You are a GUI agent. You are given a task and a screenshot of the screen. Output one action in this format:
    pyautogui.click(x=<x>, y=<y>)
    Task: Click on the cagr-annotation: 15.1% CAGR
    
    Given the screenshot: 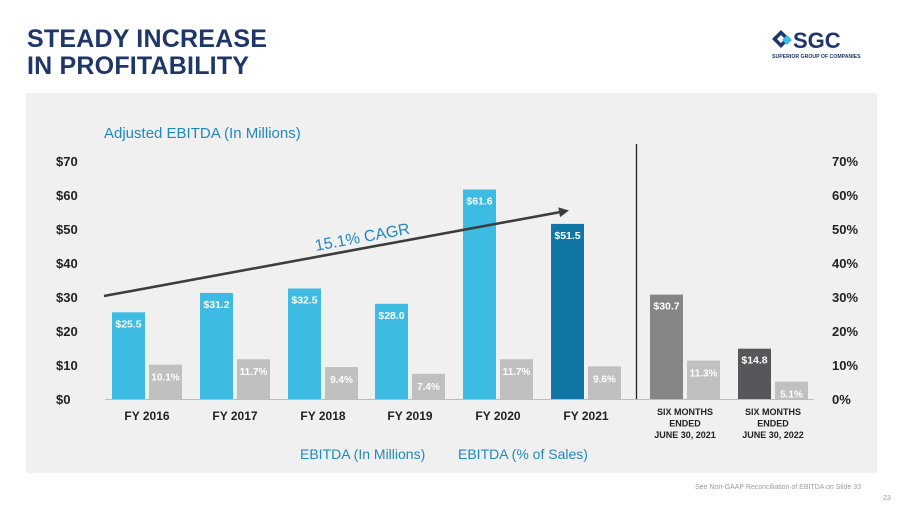 What is the action you would take?
    pyautogui.click(x=363, y=238)
    